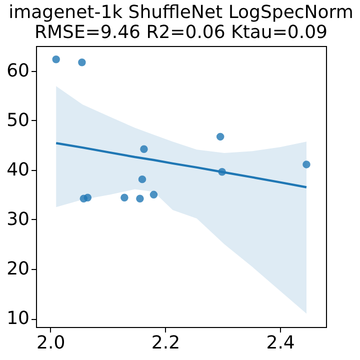 Image resolution: width=360 pixels, height=360 pixels. Describe the element at coordinates (18, 269) in the screenshot. I see `y-tick-label: 20` at that location.